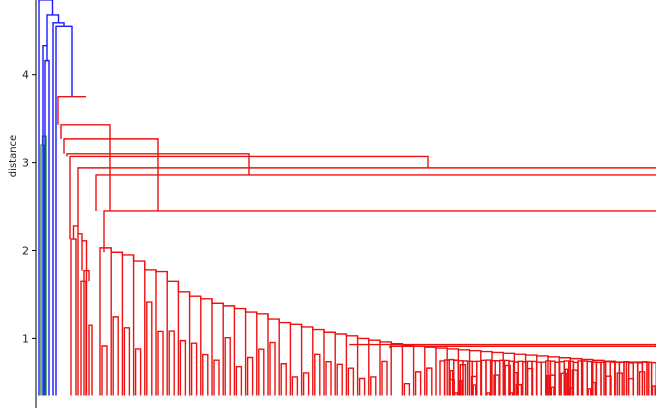 Image resolution: width=656 pixels, height=408 pixels. What do you see at coordinates (13, 156) in the screenshot?
I see `y-axis-label: distance` at bounding box center [13, 156].